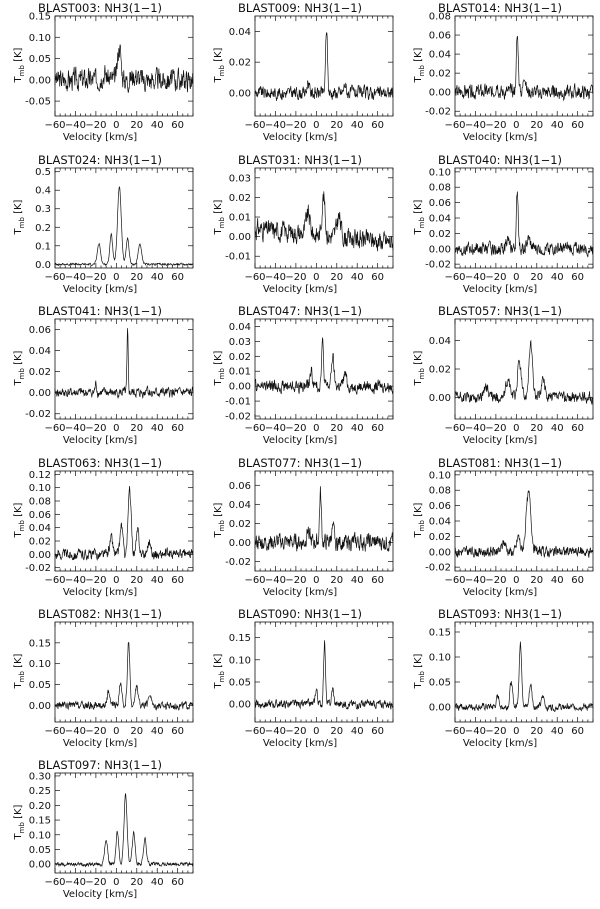 Image resolution: width=600 pixels, height=909 pixels. I want to click on y-tick-label: 0.3, so click(43, 209).